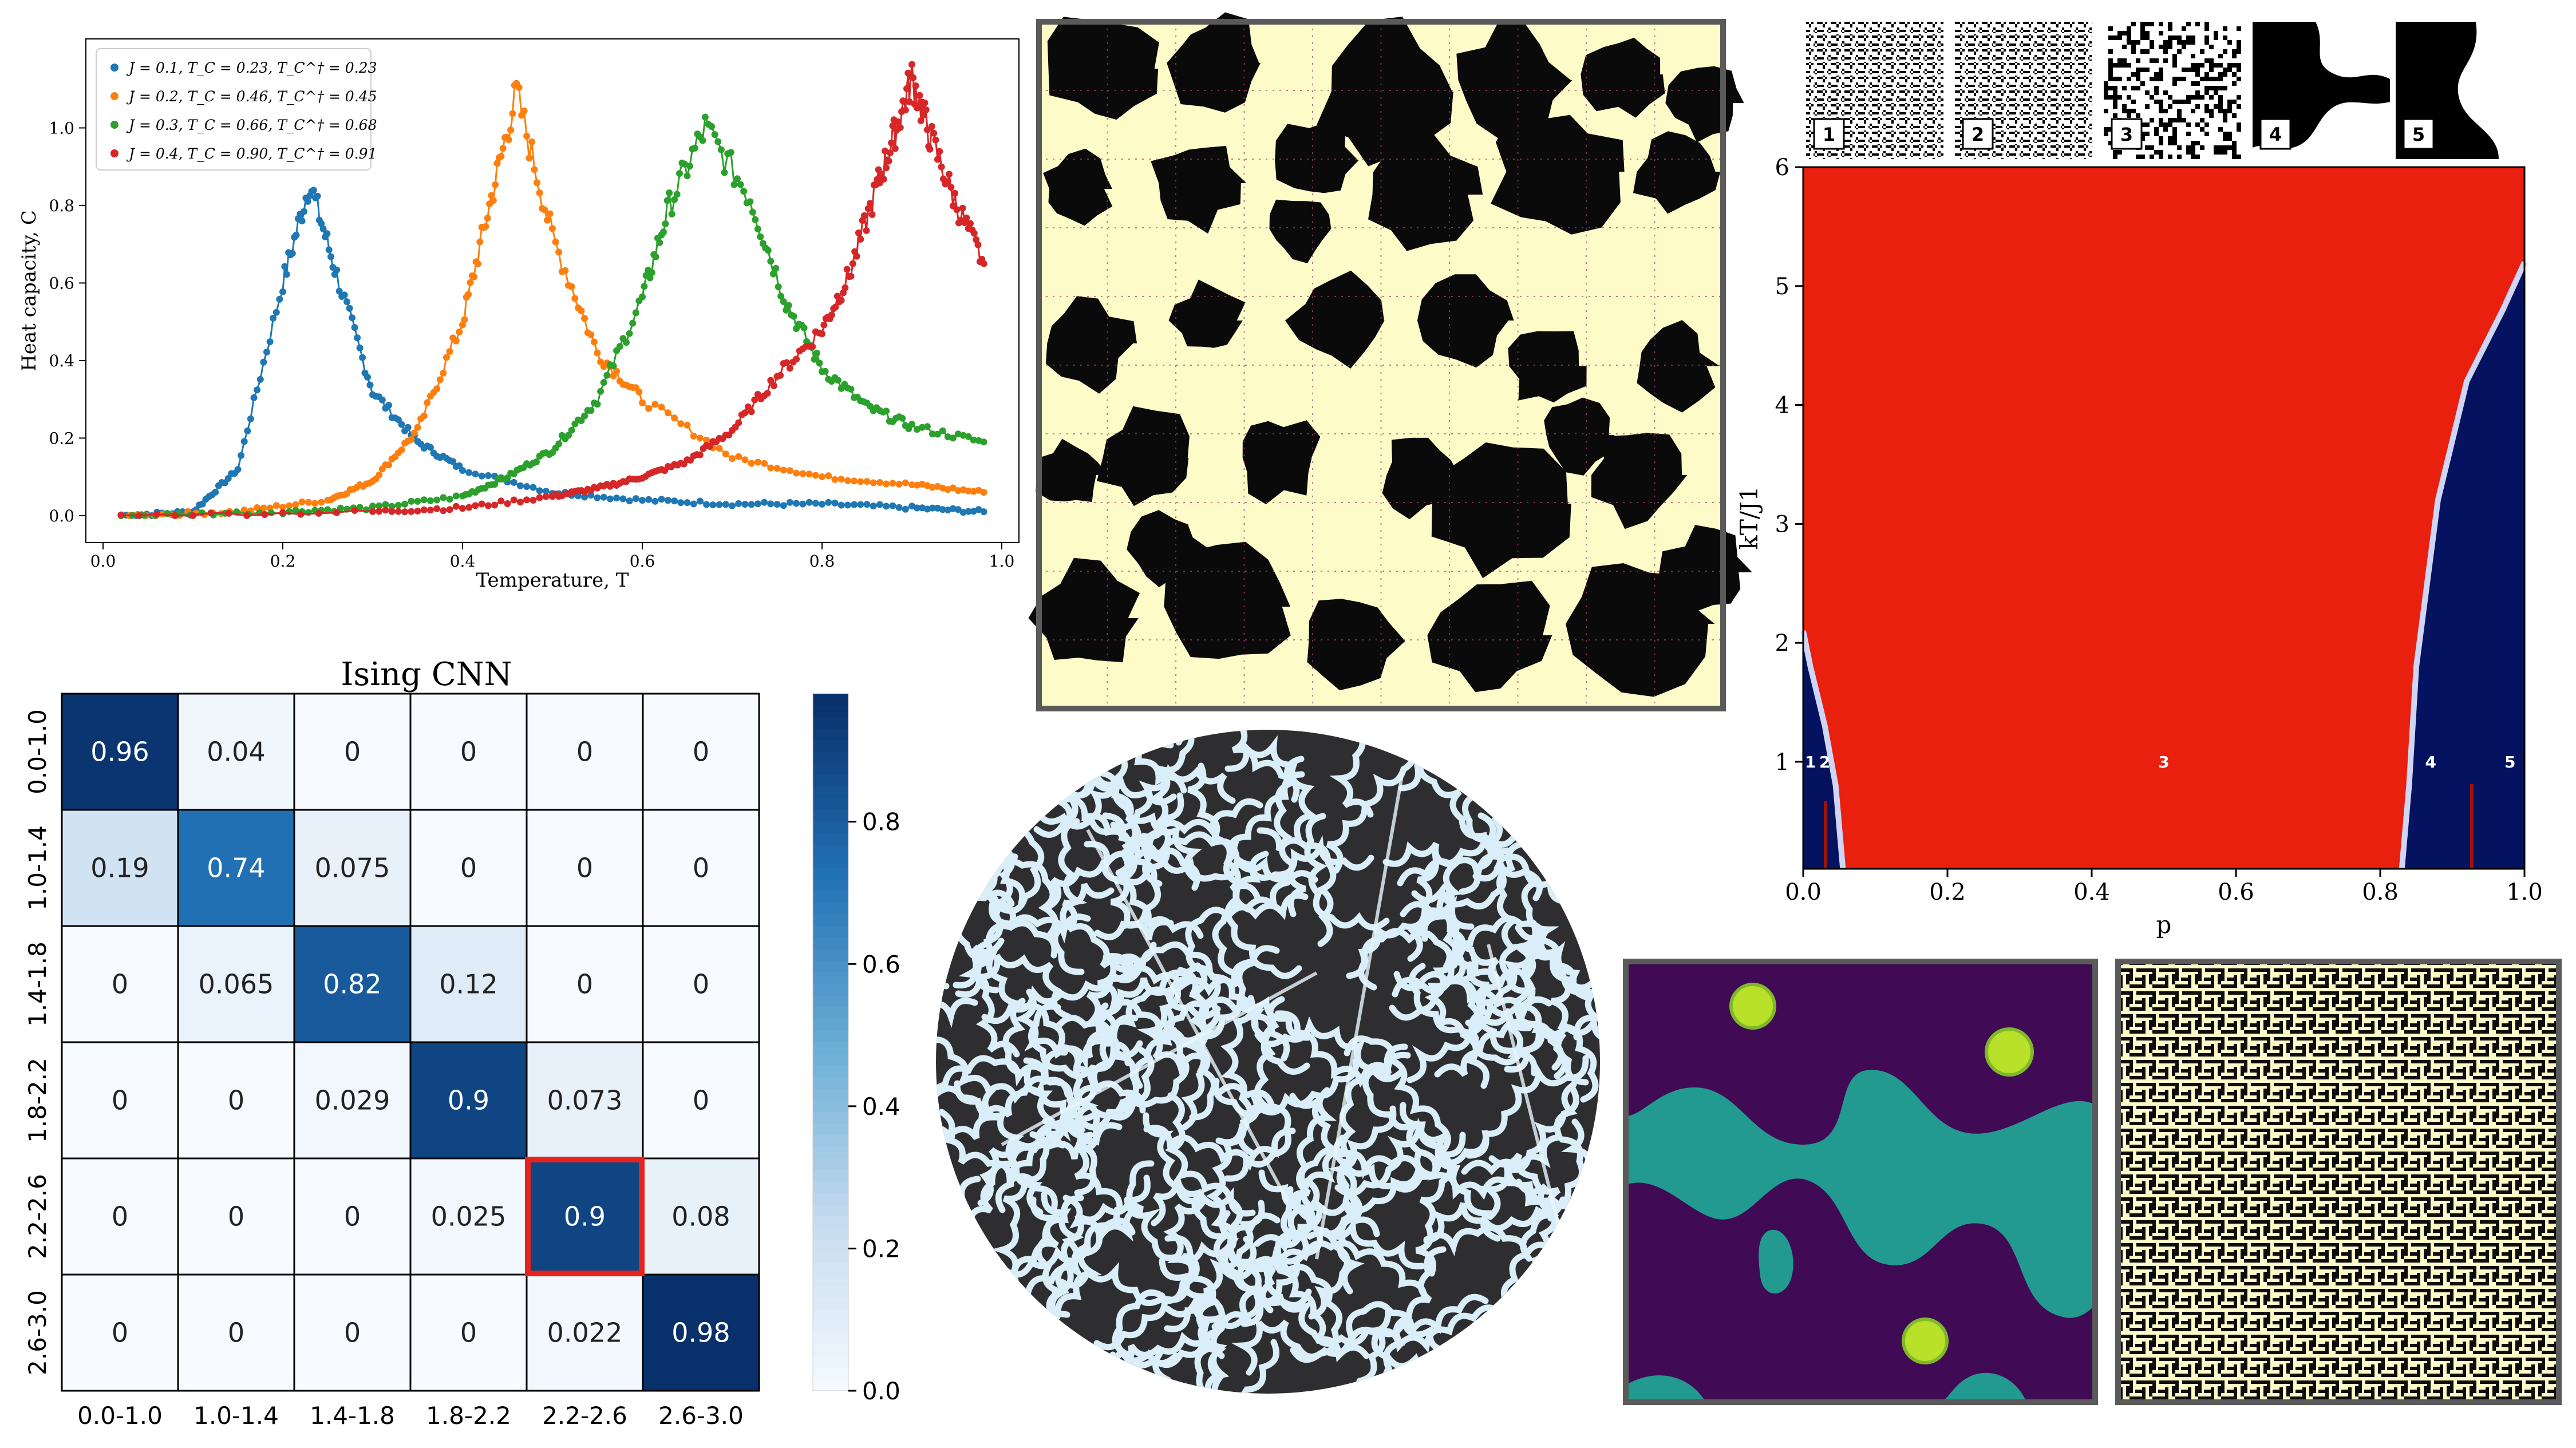 Image resolution: width=2576 pixels, height=1448 pixels. Describe the element at coordinates (1824, 763) in the screenshot. I see `phase-region-label: 2` at that location.